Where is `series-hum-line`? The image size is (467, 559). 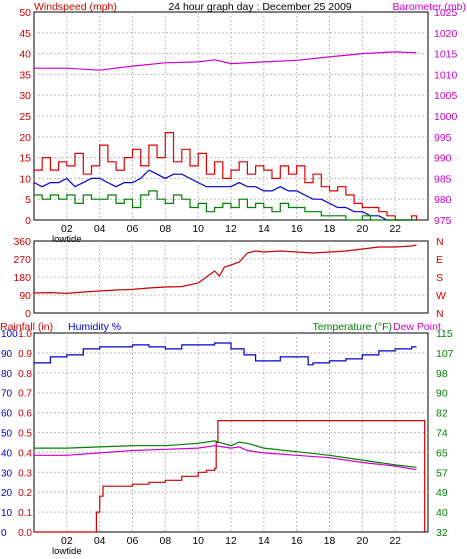
series-hum-line is located at coordinates (225, 354).